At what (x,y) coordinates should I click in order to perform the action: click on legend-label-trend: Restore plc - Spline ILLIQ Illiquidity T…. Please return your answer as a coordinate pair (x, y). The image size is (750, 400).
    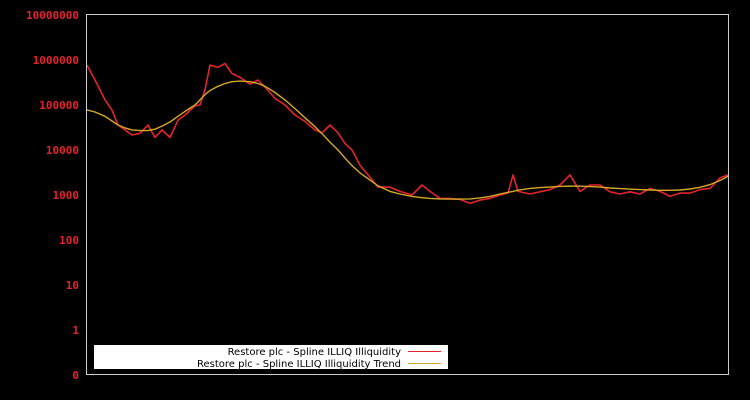
    Looking at the image, I should click on (299, 364).